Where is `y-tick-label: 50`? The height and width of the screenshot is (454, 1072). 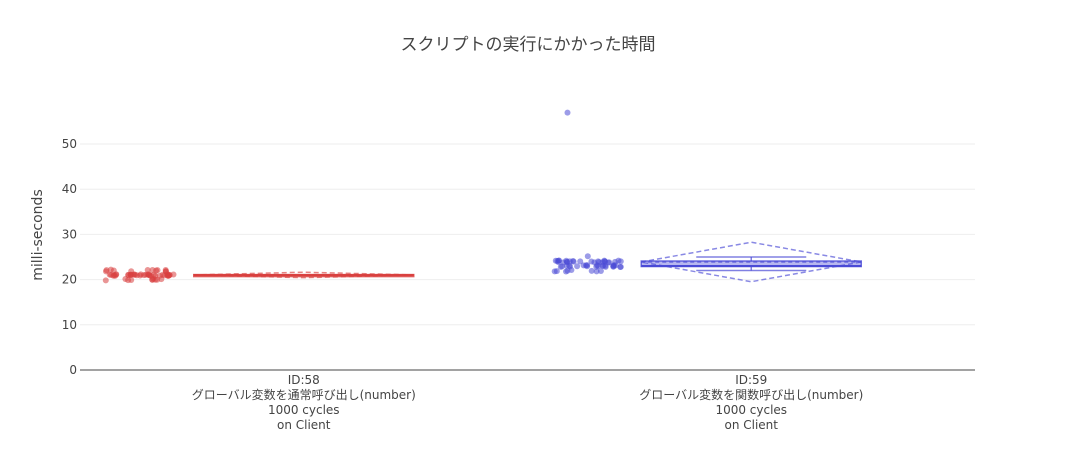
y-tick-label: 50 is located at coordinates (69, 144).